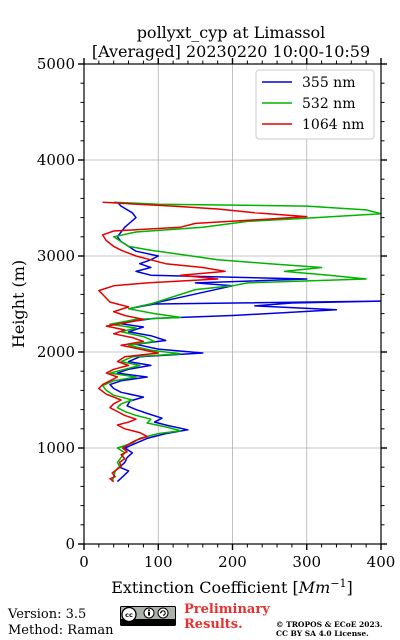  Describe the element at coordinates (350, 587) in the screenshot. I see `x-axis-label-suffix: ]` at that location.